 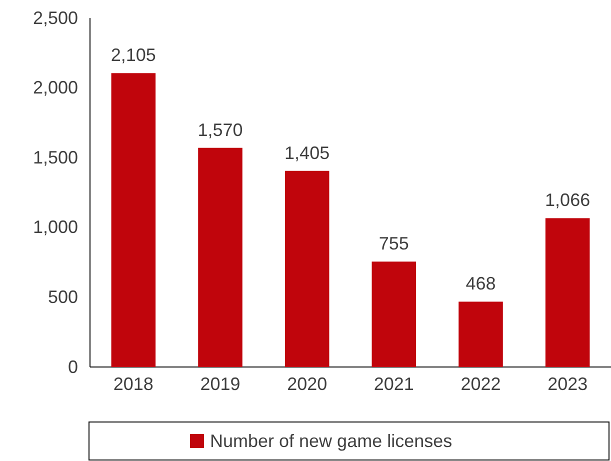 I want to click on legend-label: Number of new game licenses, so click(x=331, y=441).